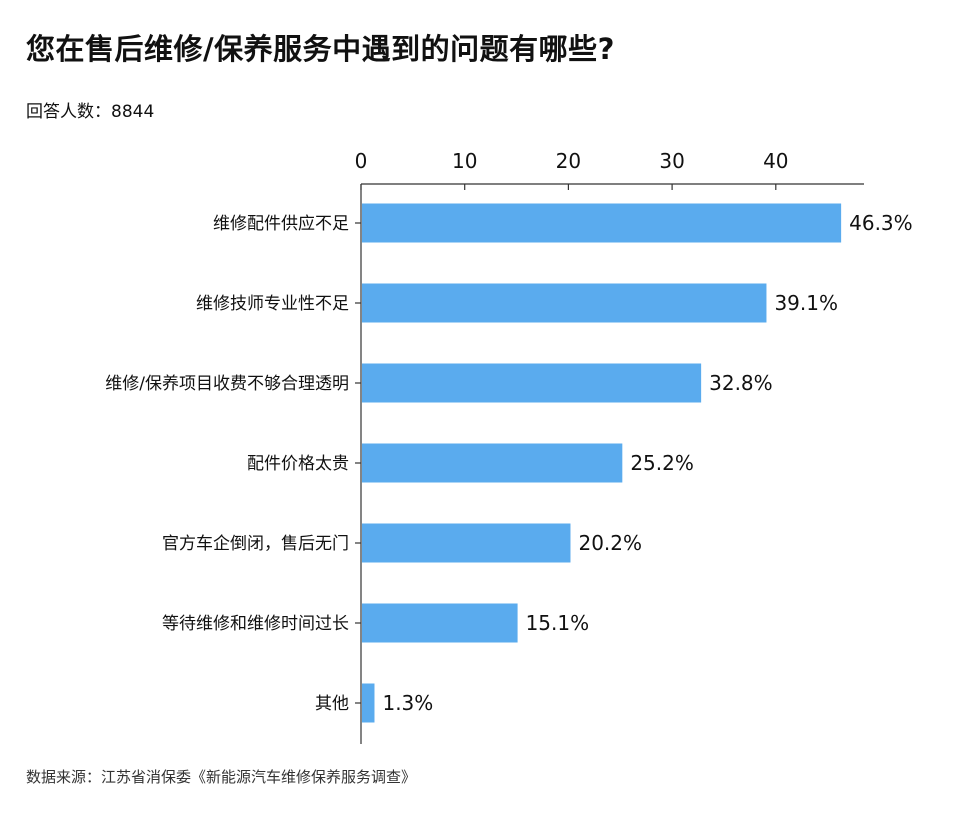 Image resolution: width=957 pixels, height=814 pixels. Describe the element at coordinates (662, 463) in the screenshot. I see `data-label: 25.2%` at that location.